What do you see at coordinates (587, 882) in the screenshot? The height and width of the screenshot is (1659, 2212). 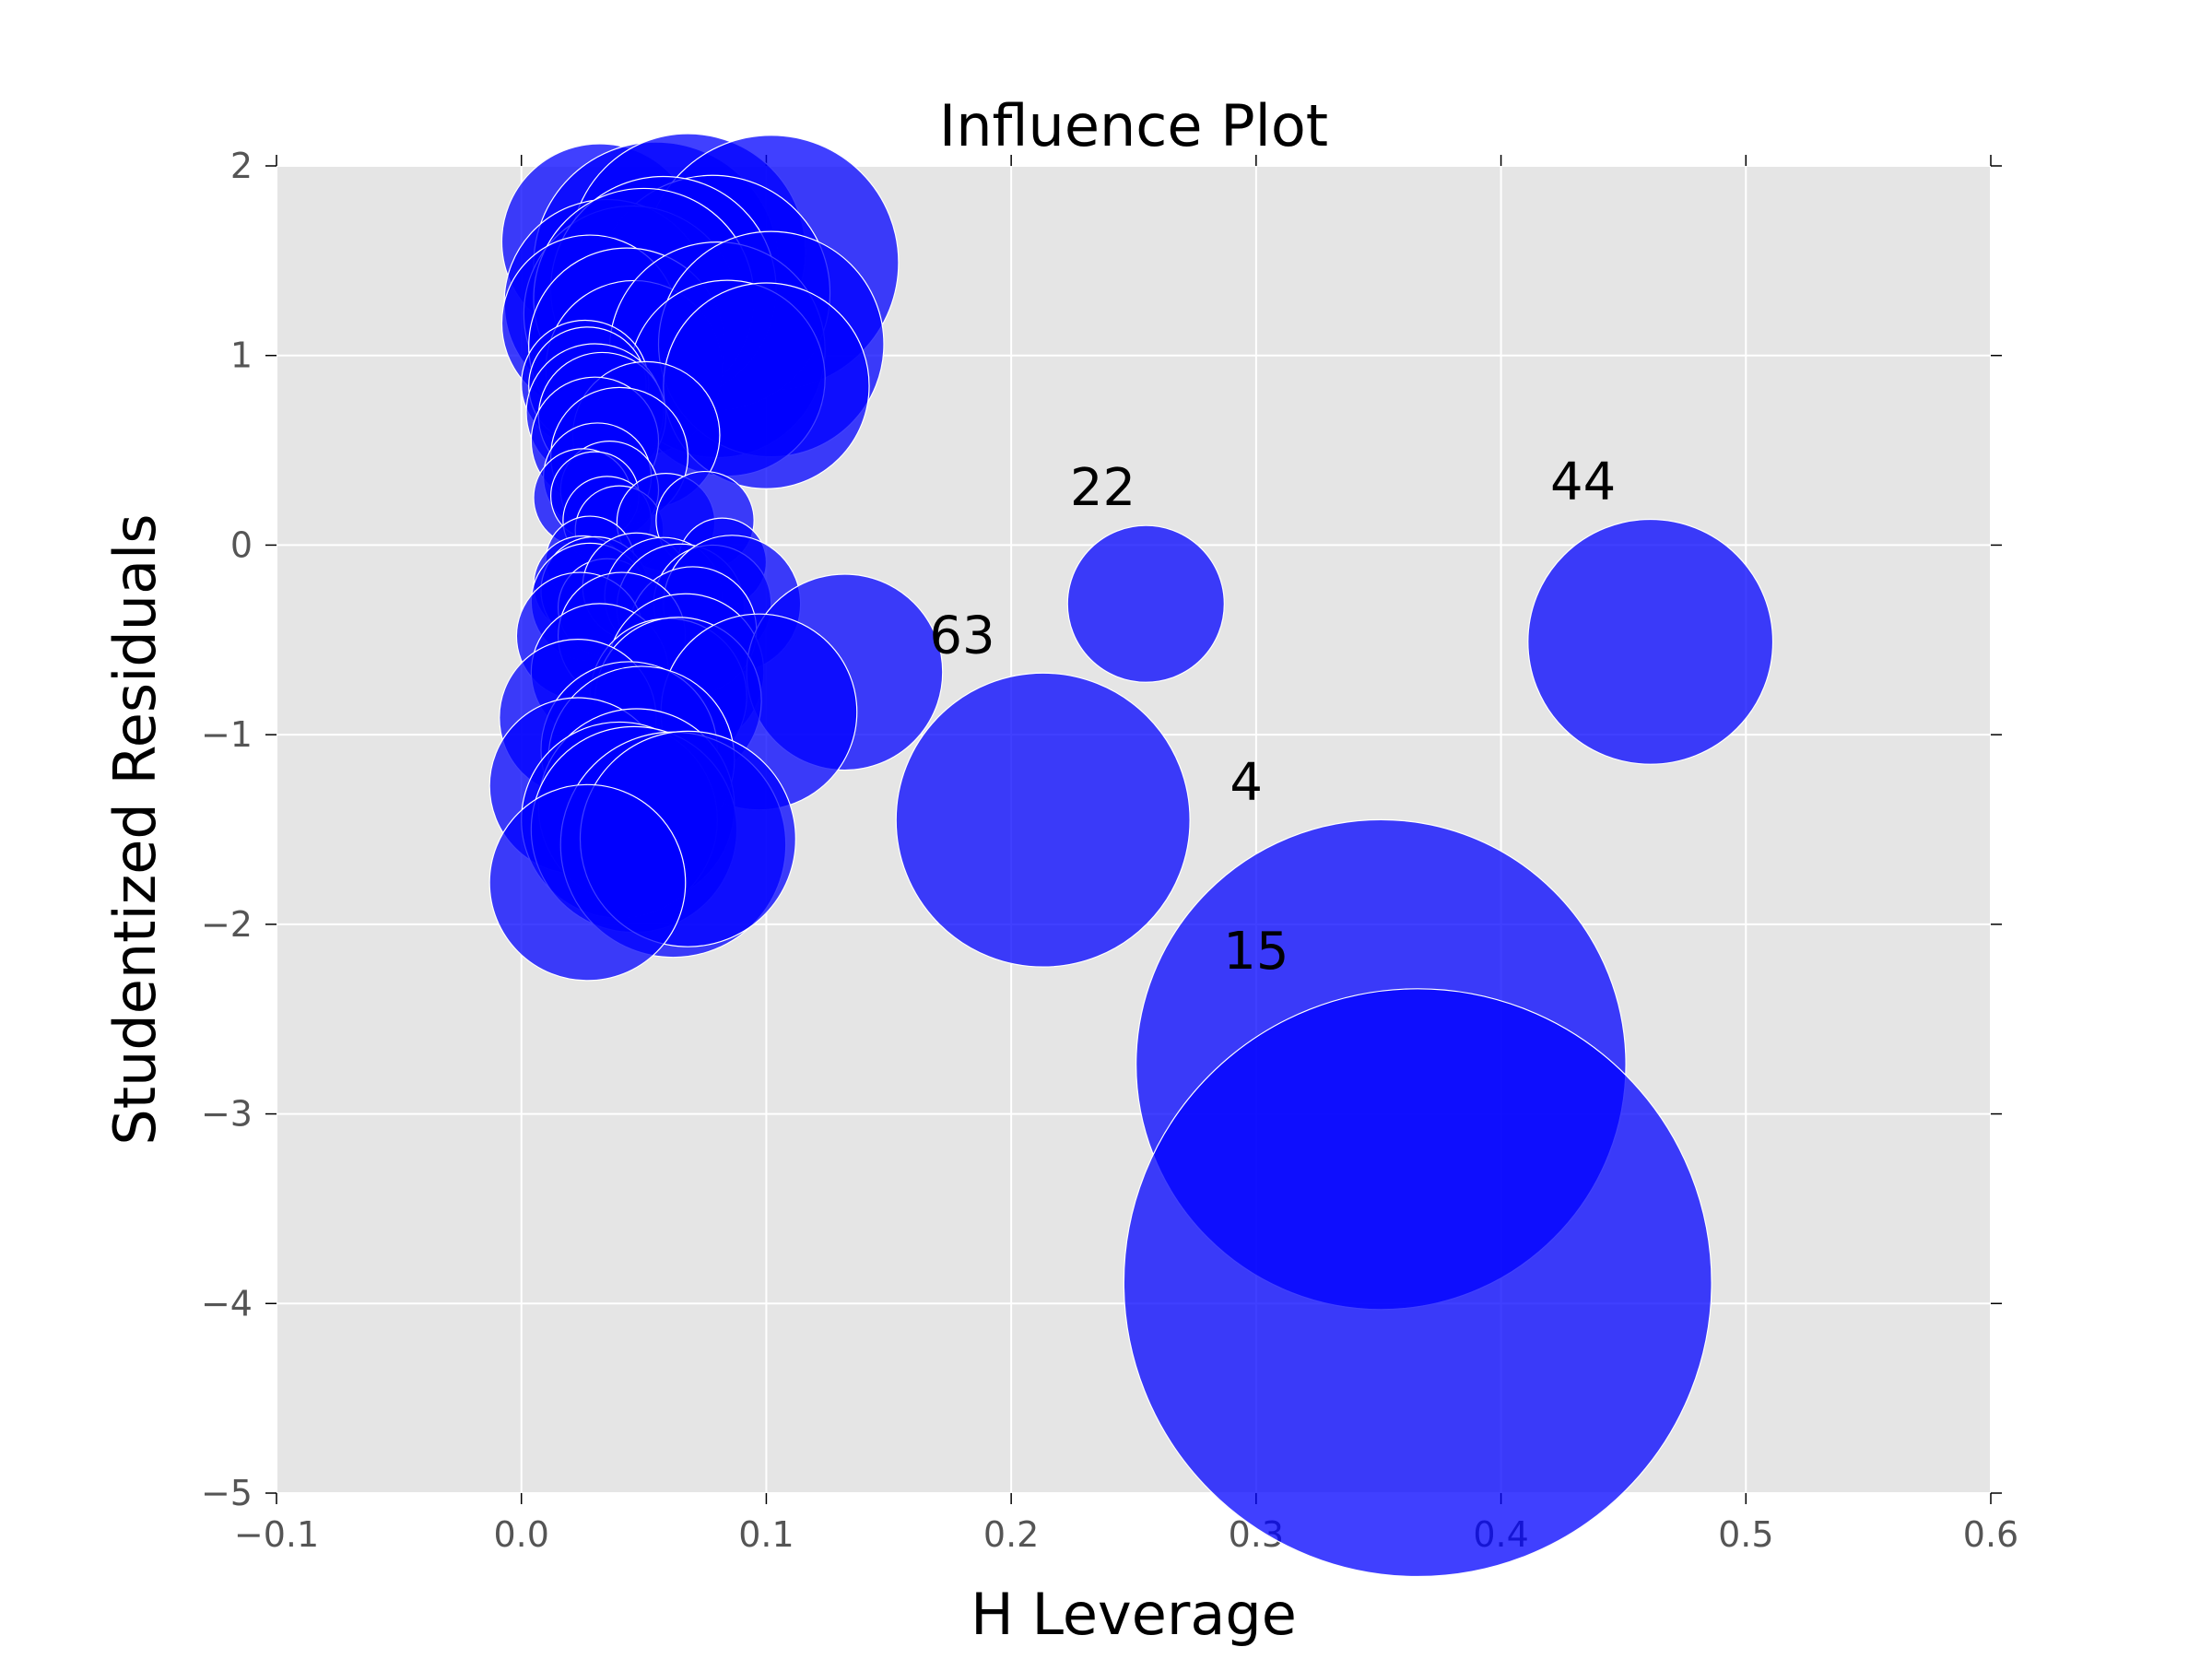 I see `data-point` at bounding box center [587, 882].